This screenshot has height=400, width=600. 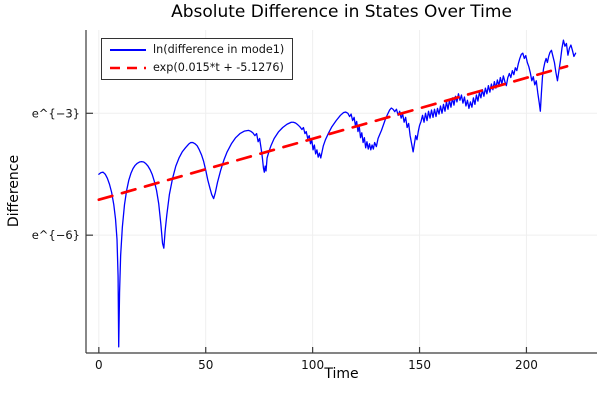 What do you see at coordinates (218, 67) in the screenshot?
I see `legend-label: exp(0.015*t + -5.1276)` at bounding box center [218, 67].